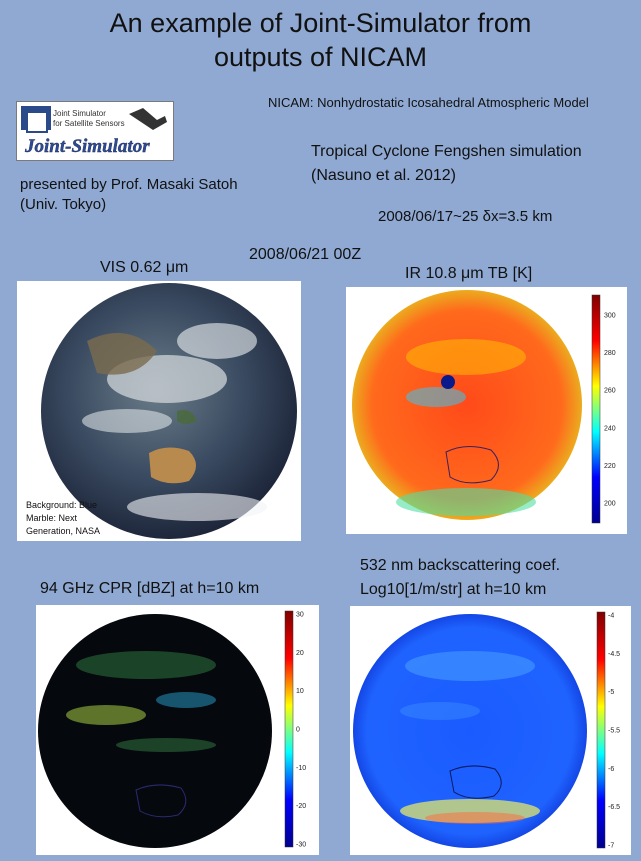 This screenshot has width=641, height=861. What do you see at coordinates (610, 316) in the screenshot?
I see `colorbar-tick-label: 300` at bounding box center [610, 316].